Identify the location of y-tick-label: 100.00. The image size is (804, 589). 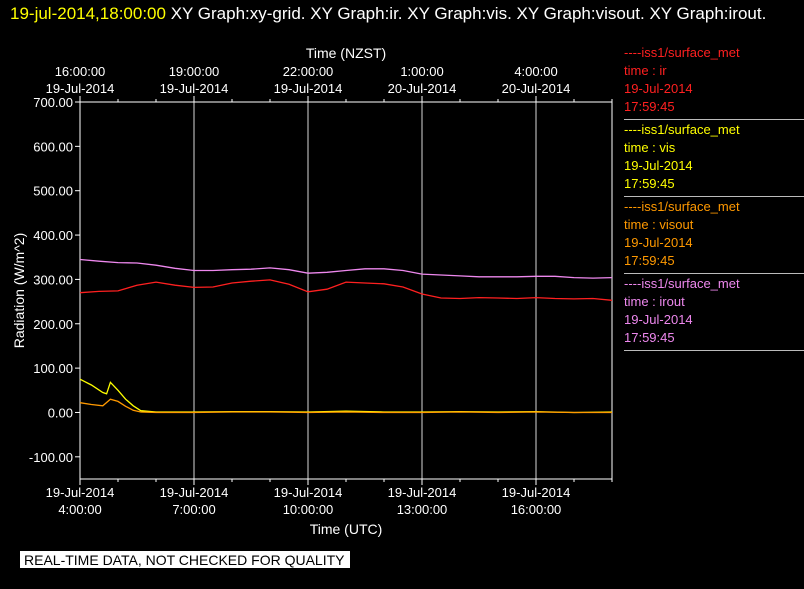
(53, 368).